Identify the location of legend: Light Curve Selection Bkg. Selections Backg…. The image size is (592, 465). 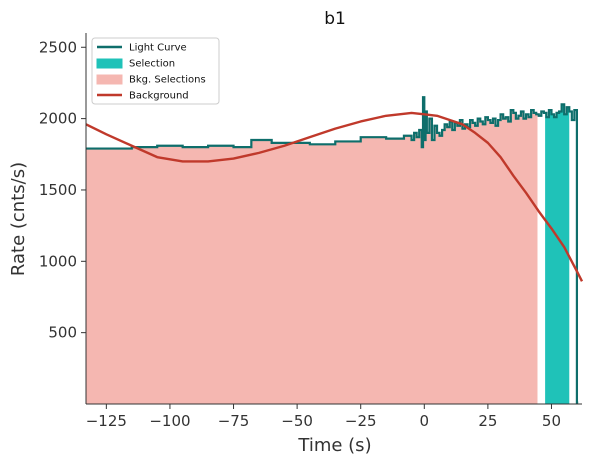
(155, 71).